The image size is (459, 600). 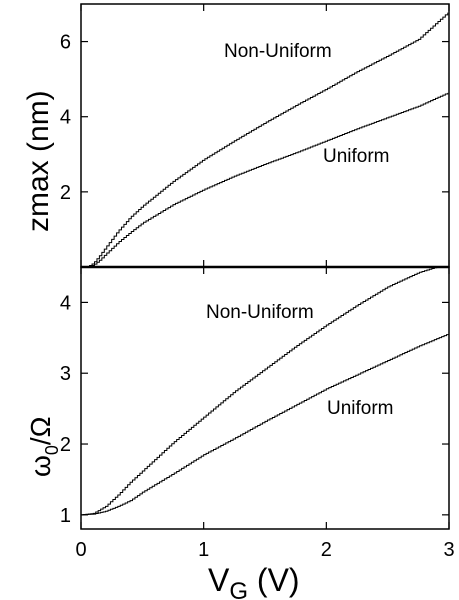 I want to click on x-tick-label: 0, so click(x=80, y=550).